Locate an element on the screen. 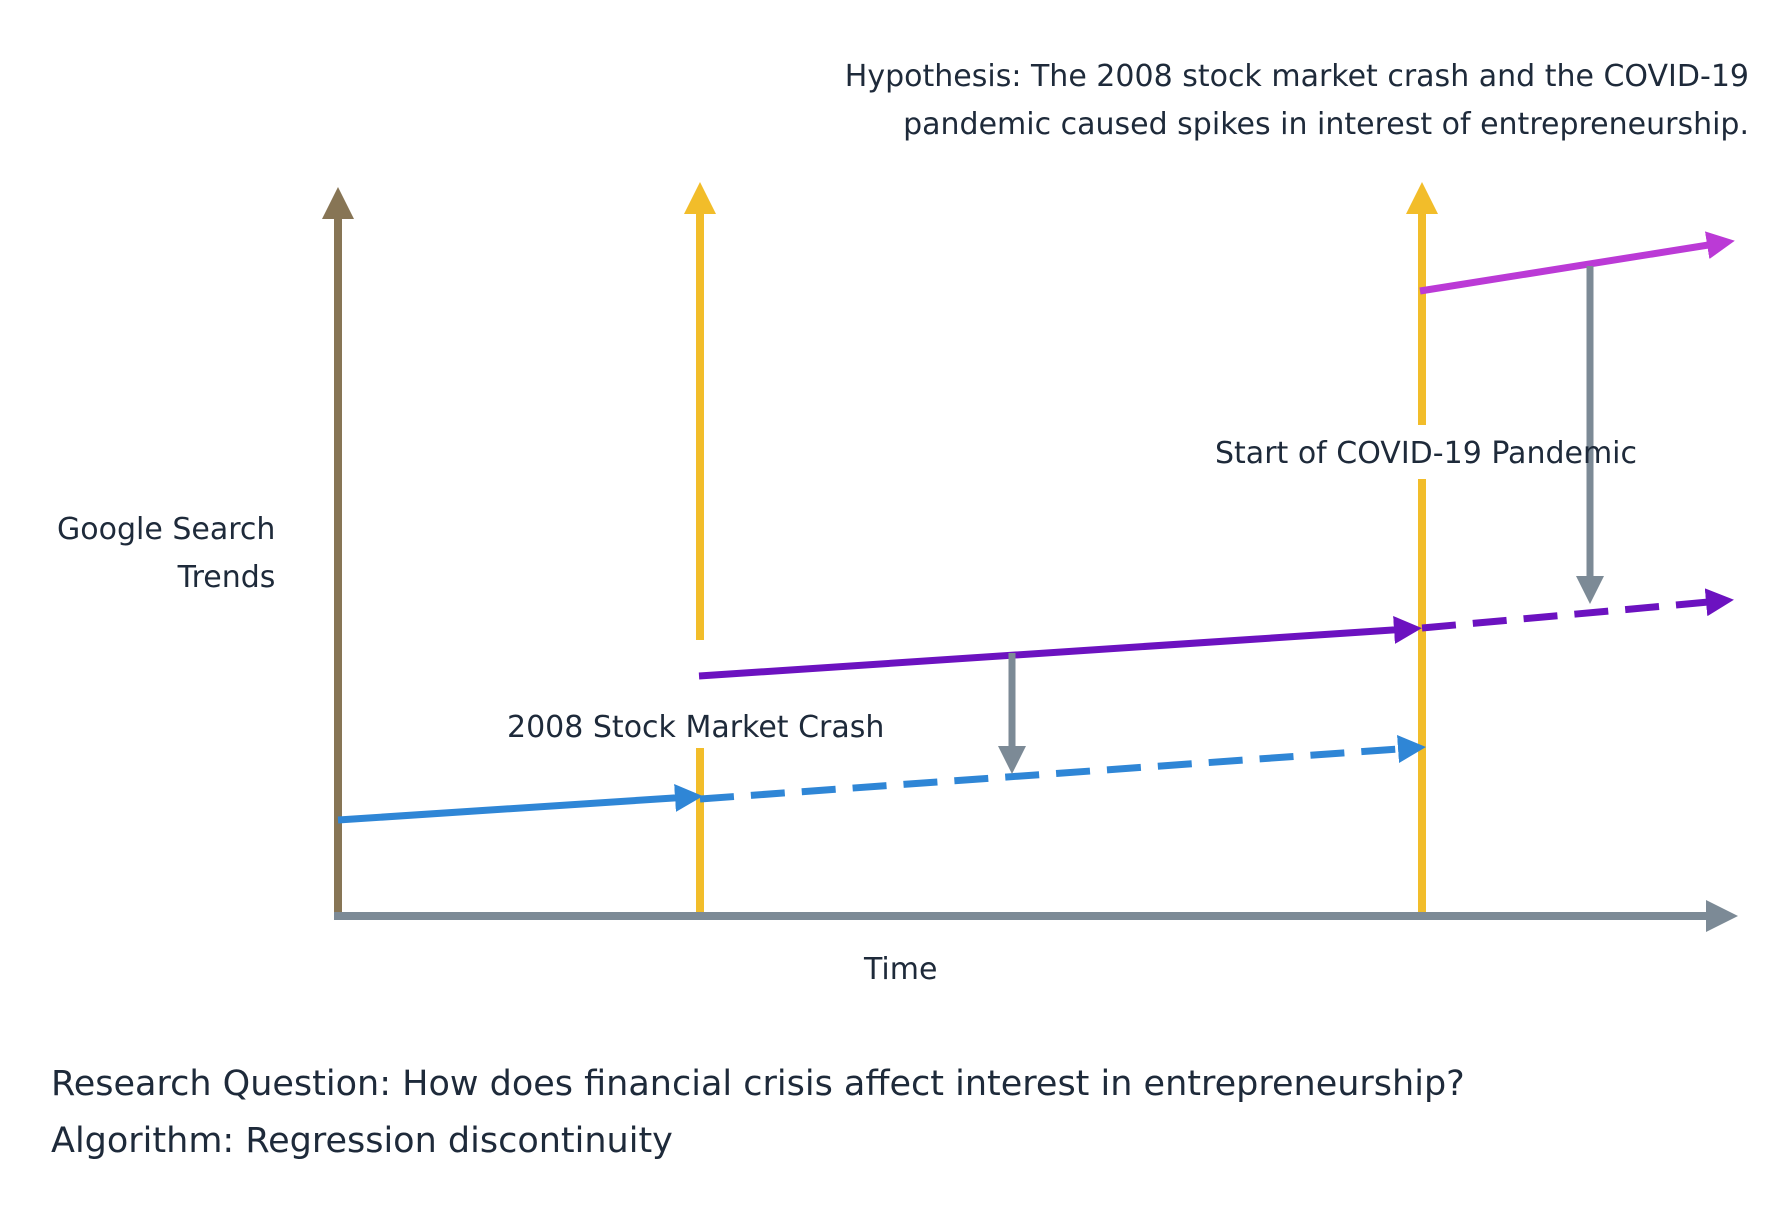 The height and width of the screenshot is (1208, 1788). algorithm-label: Algorithm: Regression discontinuity is located at coordinates (362, 1141).